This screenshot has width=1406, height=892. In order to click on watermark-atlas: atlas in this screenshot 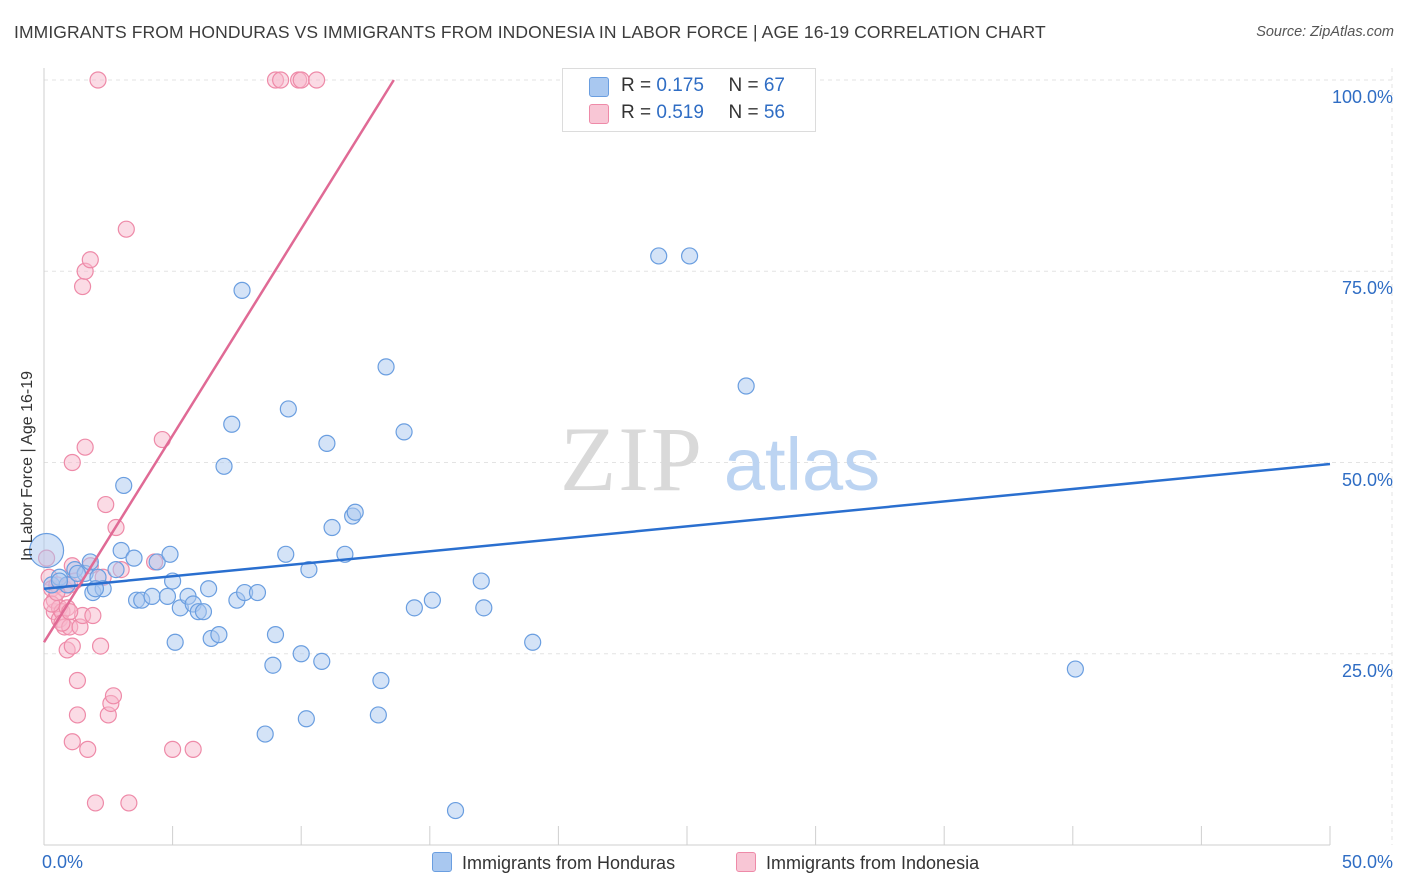, I will do `click(802, 464)`.